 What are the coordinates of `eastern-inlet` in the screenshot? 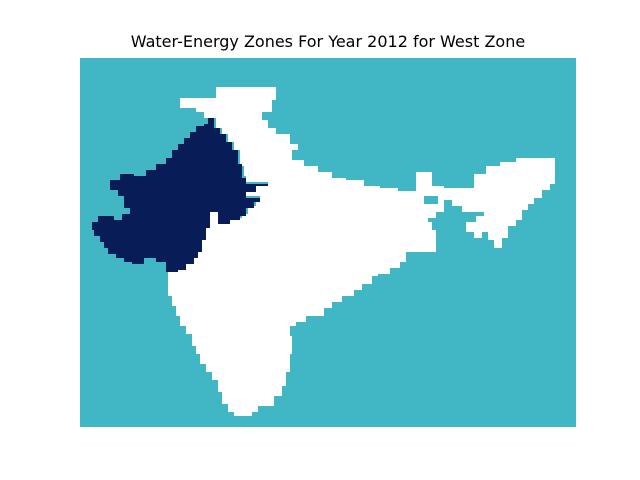 It's located at (431, 200).